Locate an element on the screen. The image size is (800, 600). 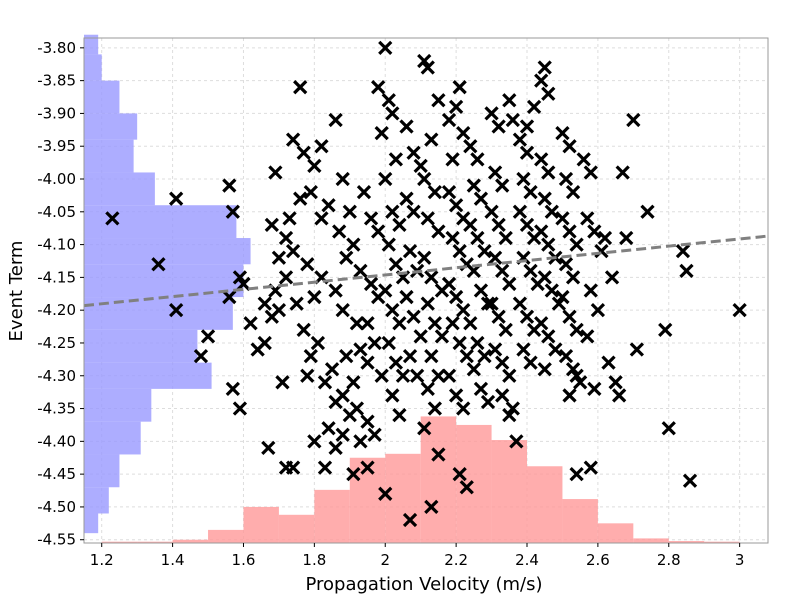
x-tick-label: 1.4 is located at coordinates (173, 560).